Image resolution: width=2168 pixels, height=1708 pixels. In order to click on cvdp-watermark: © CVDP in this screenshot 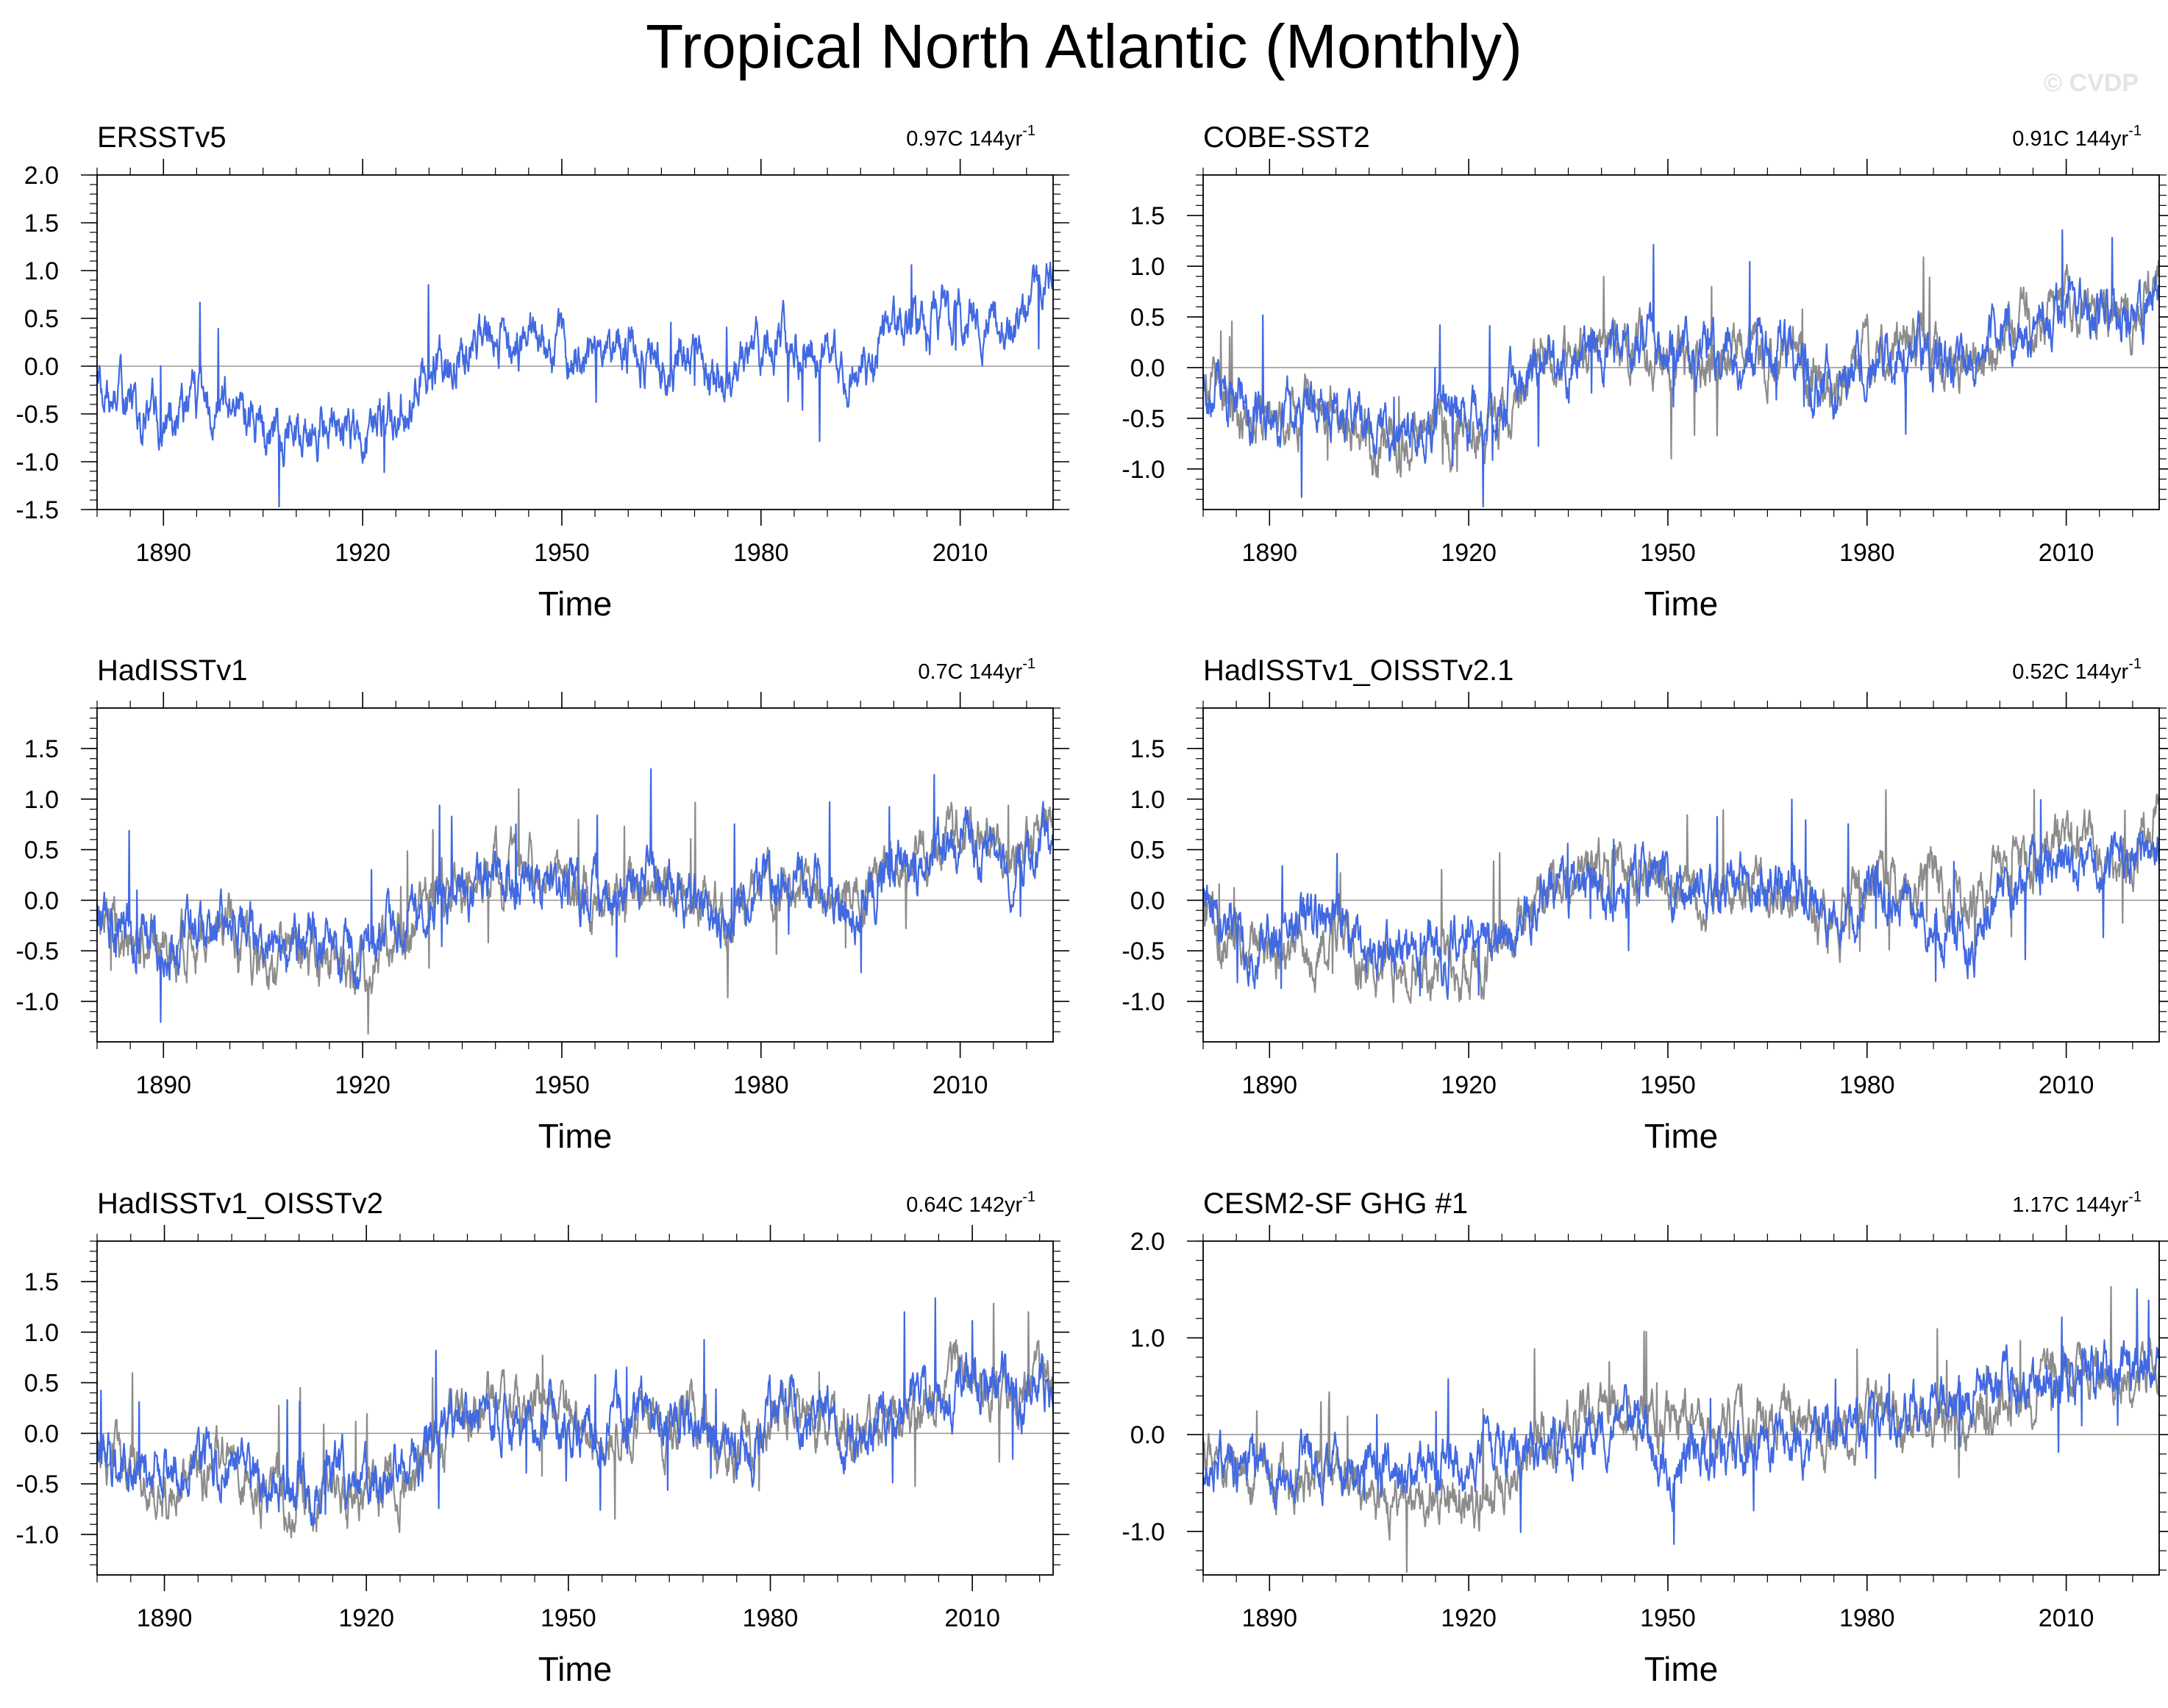, I will do `click(2091, 83)`.